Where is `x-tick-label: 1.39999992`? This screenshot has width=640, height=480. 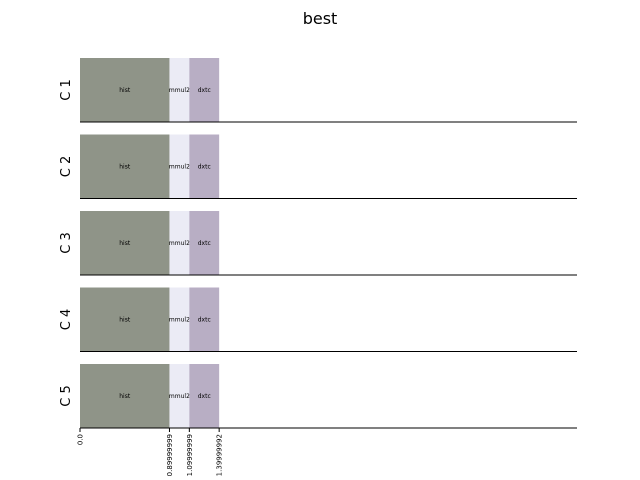 x-tick-label: 1.39999992 is located at coordinates (220, 455).